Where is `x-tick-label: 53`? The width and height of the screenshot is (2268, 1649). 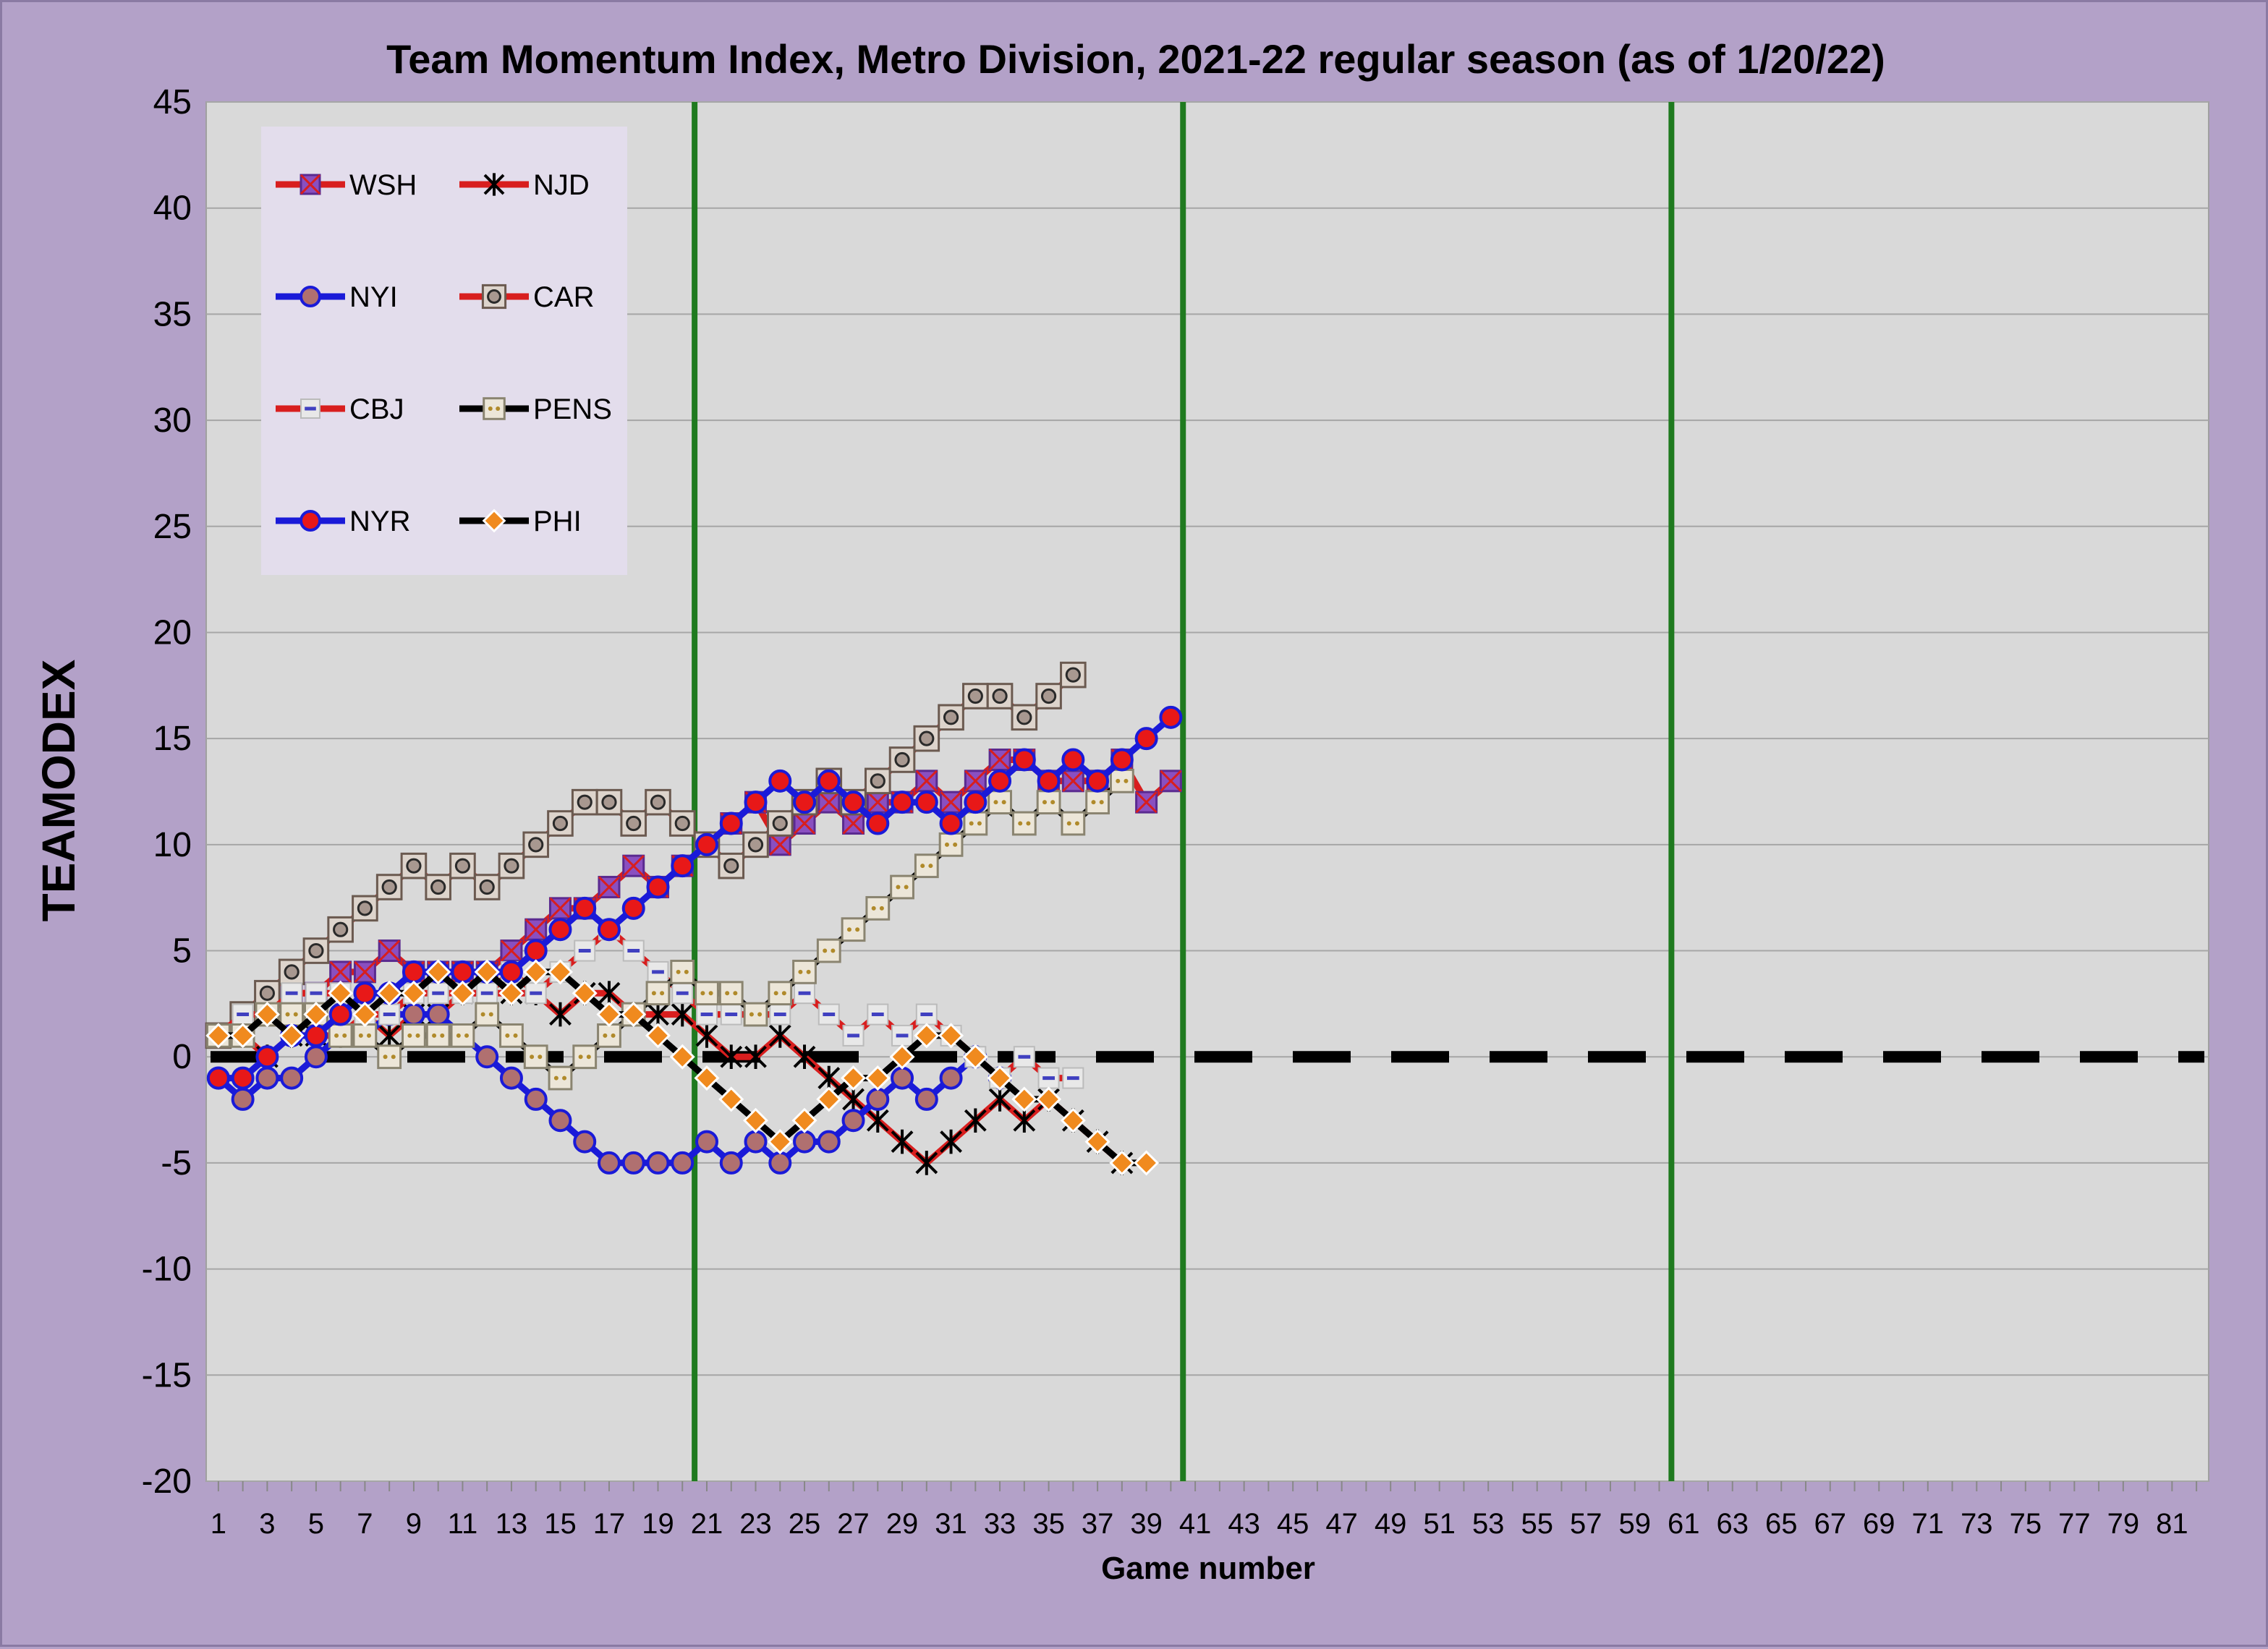 x-tick-label: 53 is located at coordinates (1488, 1524).